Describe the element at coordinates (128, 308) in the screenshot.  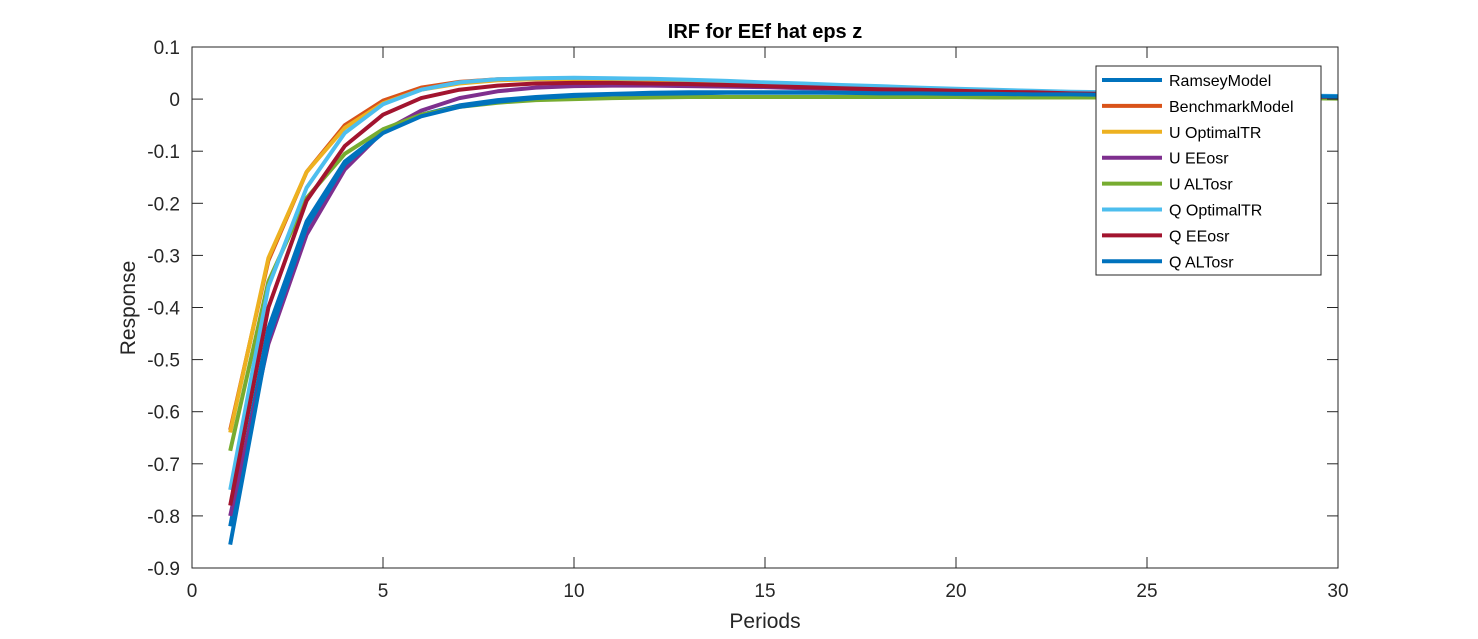
I see `y-axis-label: Response` at that location.